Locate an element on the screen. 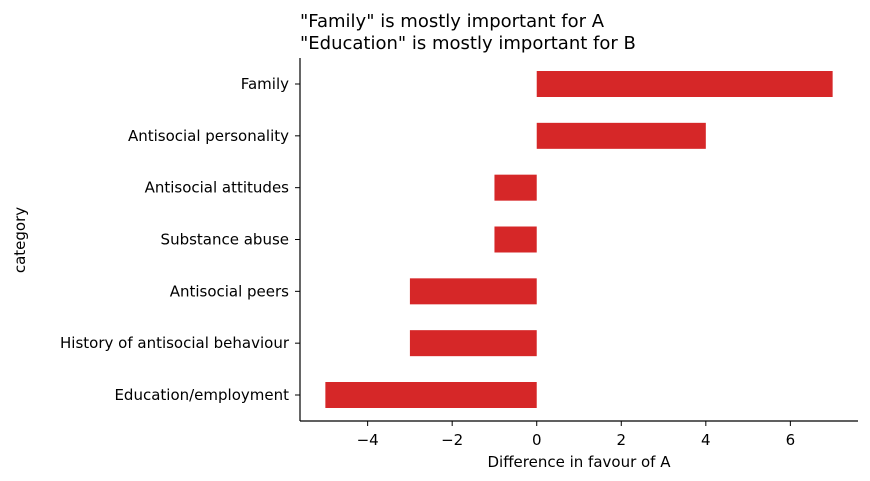 This screenshot has height=481, width=870. x-tick-label: −2 is located at coordinates (452, 440).